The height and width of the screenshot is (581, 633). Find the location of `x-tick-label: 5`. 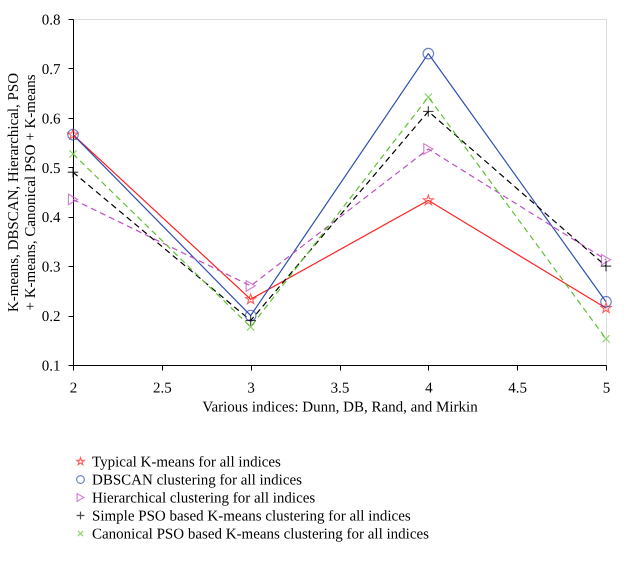

x-tick-label: 5 is located at coordinates (606, 388).